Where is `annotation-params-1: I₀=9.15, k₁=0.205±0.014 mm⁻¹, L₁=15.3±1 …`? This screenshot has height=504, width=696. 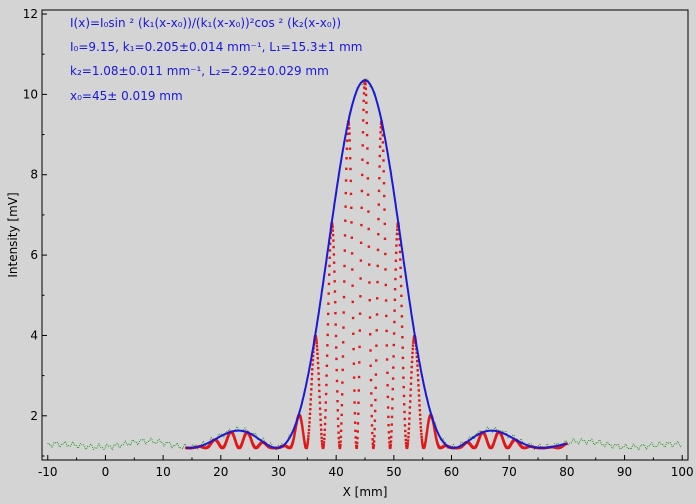
annotation-params-1: I₀=9.15, k₁=0.205±0.014 mm⁻¹, L₁=15.3±1 … is located at coordinates (216, 47).